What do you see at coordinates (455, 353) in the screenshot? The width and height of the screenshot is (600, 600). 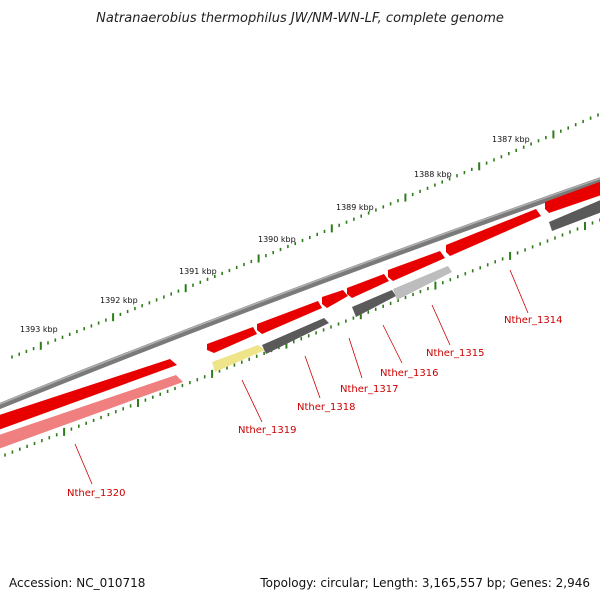 I see `gene-label-nther-1315: Nther_1315` at bounding box center [455, 353].